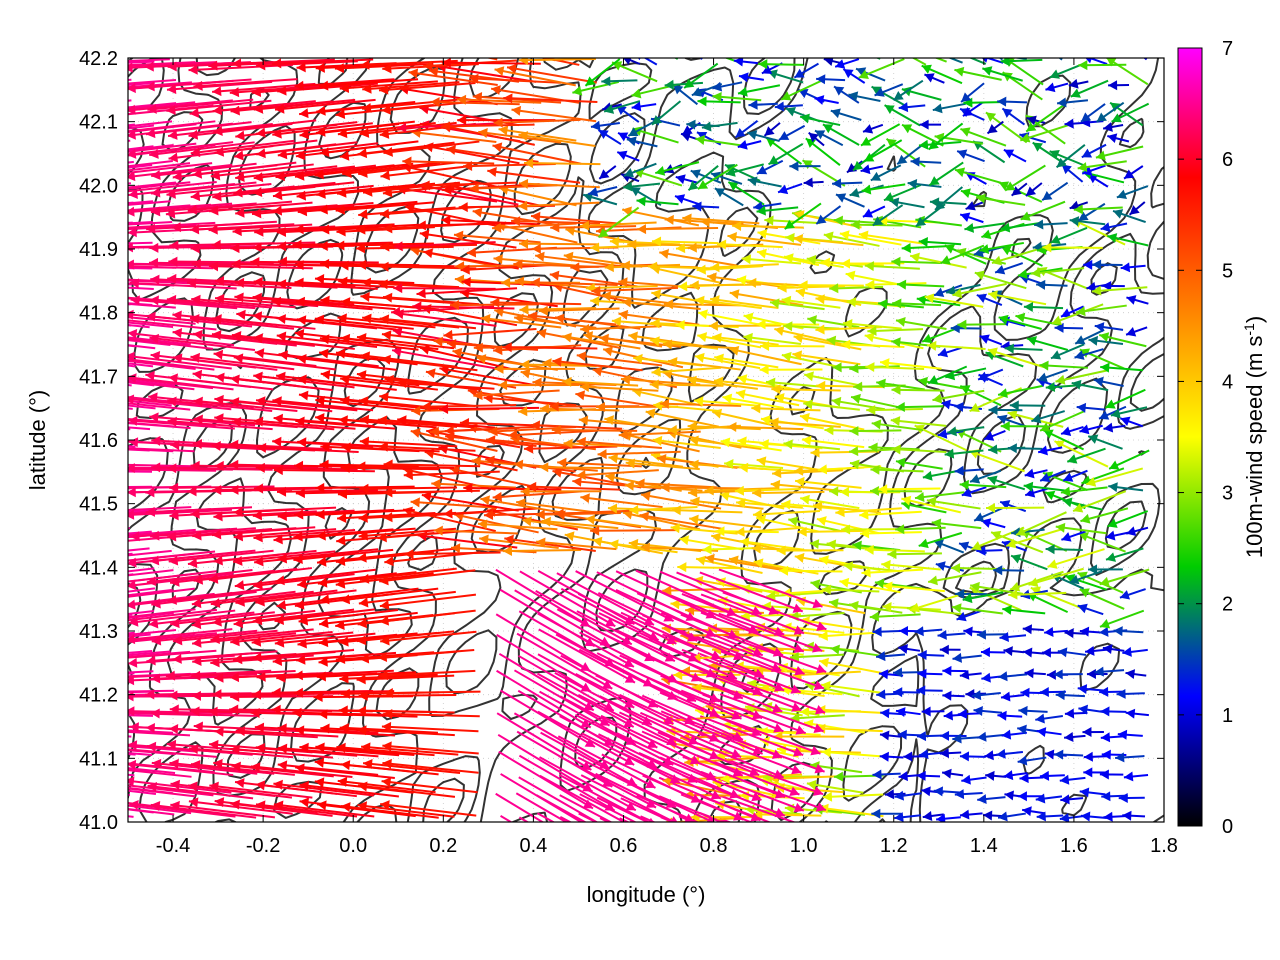 The height and width of the screenshot is (960, 1280). I want to click on x-tick-label: 1.0, so click(804, 846).